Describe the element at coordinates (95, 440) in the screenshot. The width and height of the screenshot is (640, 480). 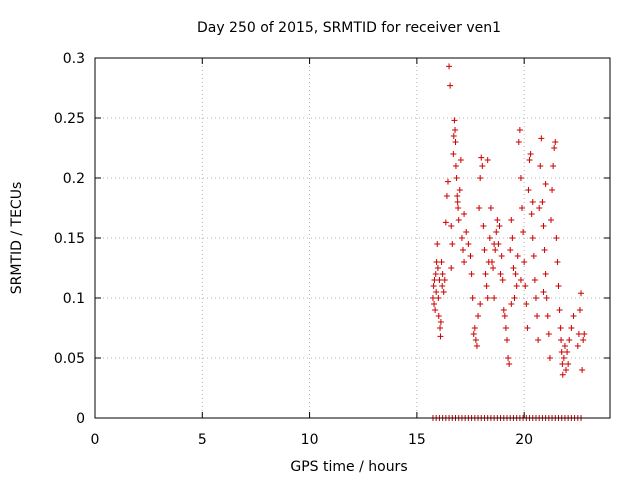
I see `x-tick-label: 0` at that location.